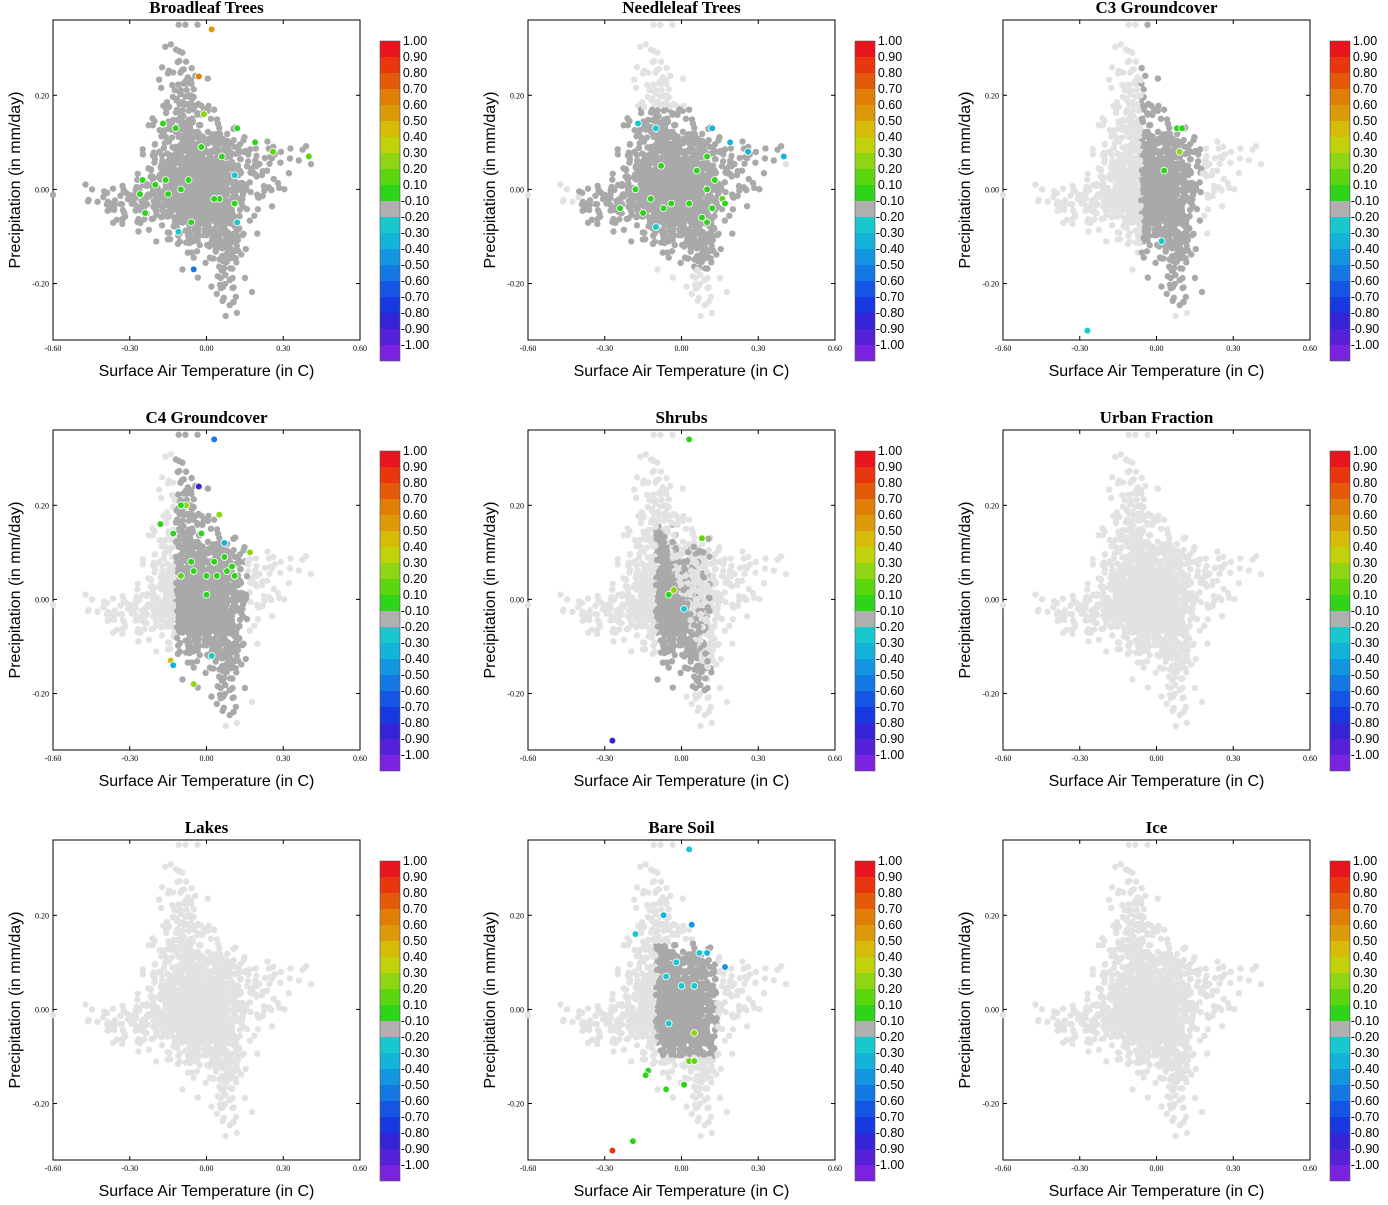 This screenshot has height=1205, width=1388. What do you see at coordinates (1233, 348) in the screenshot?
I see `x-tick-label: 0.30` at bounding box center [1233, 348].